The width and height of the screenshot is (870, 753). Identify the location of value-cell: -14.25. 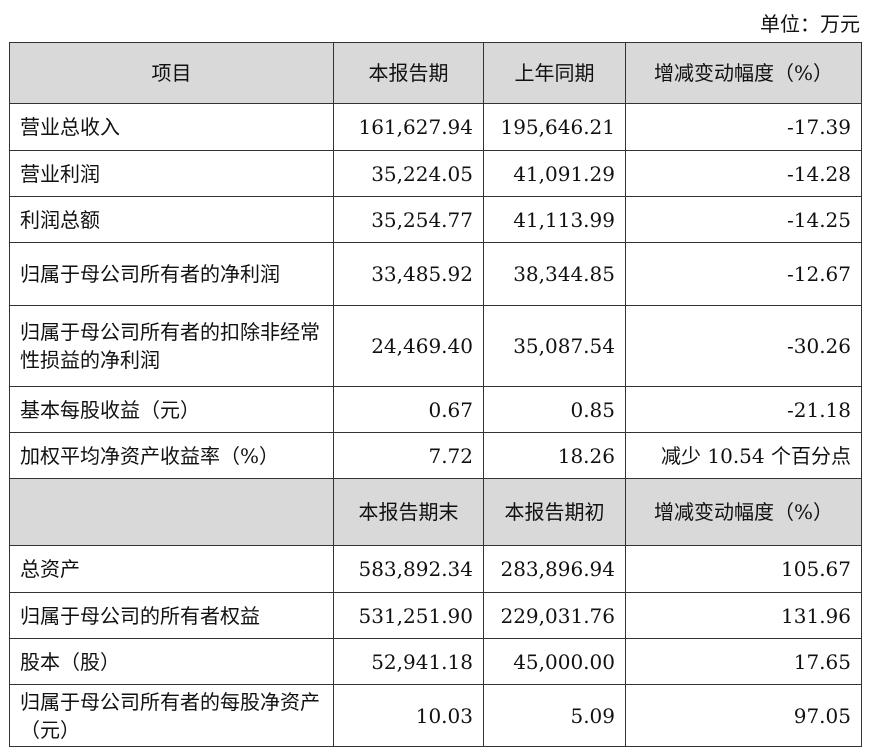
(743, 219).